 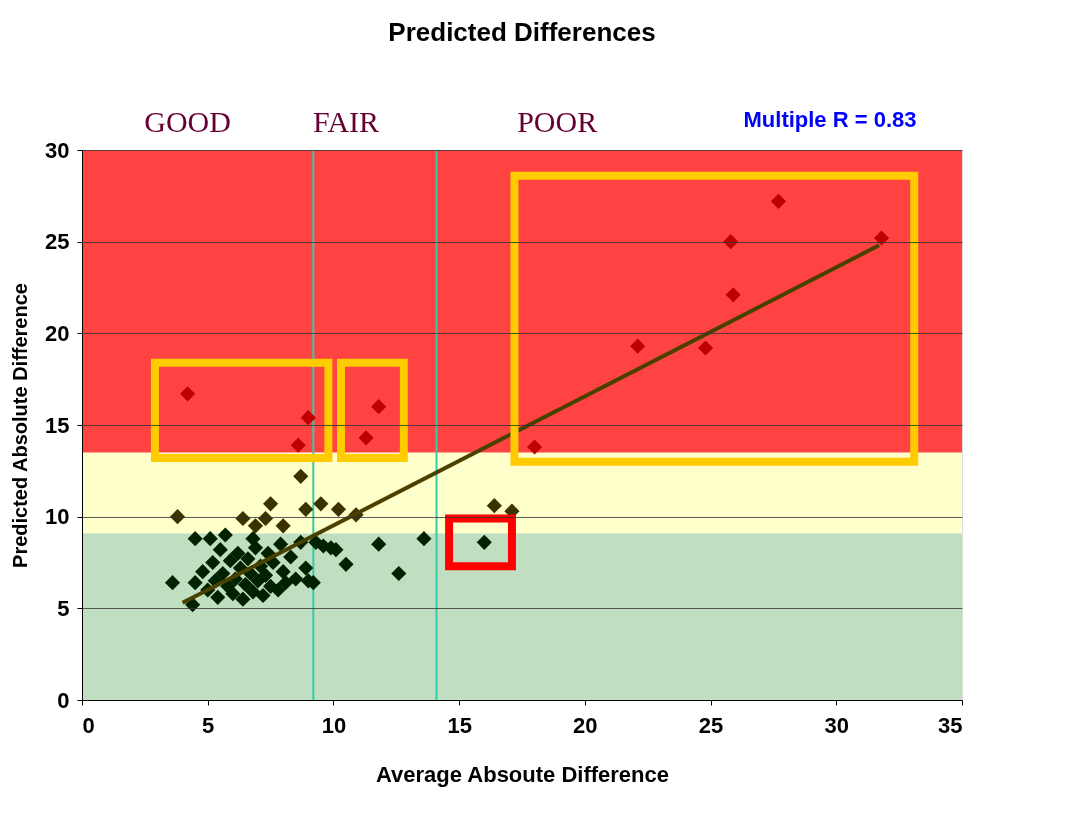 What do you see at coordinates (585, 725) in the screenshot?
I see `x-tick-label: 20` at bounding box center [585, 725].